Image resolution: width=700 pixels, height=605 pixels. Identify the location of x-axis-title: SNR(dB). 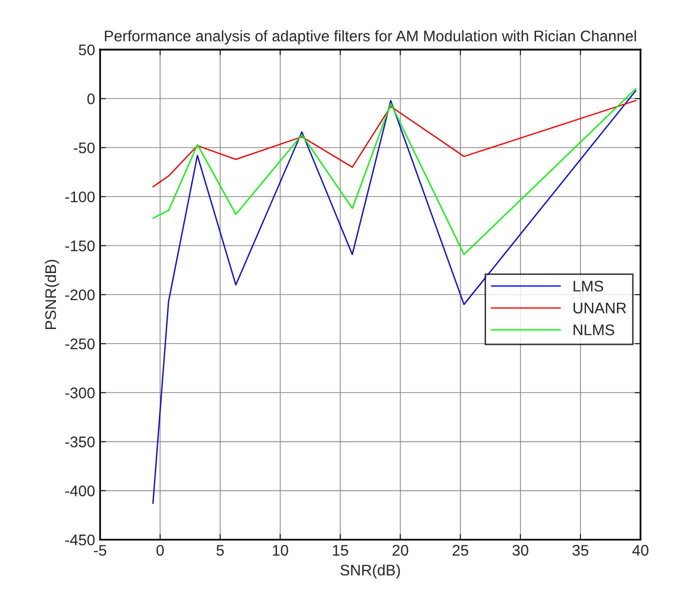
(370, 571).